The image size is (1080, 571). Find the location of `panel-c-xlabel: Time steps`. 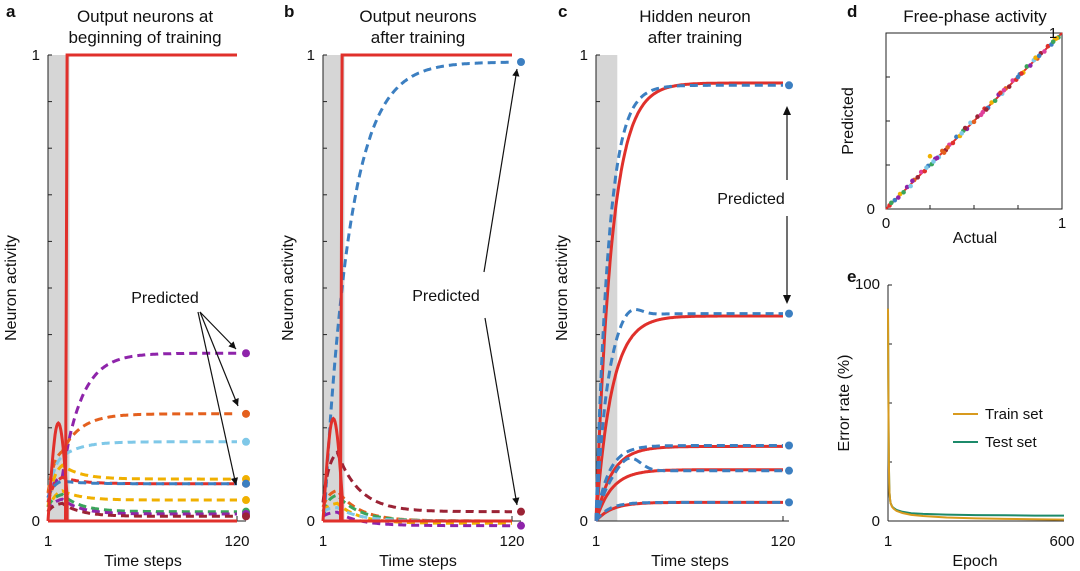

panel-c-xlabel: Time steps is located at coordinates (690, 561).